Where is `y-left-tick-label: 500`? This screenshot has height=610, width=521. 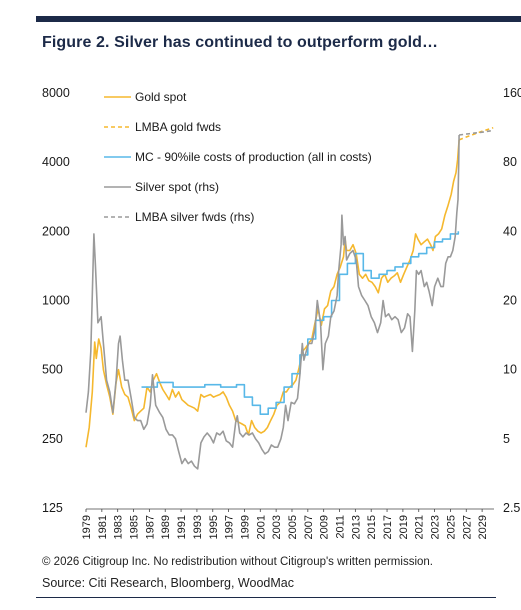 y-left-tick-label: 500 is located at coordinates (52, 370).